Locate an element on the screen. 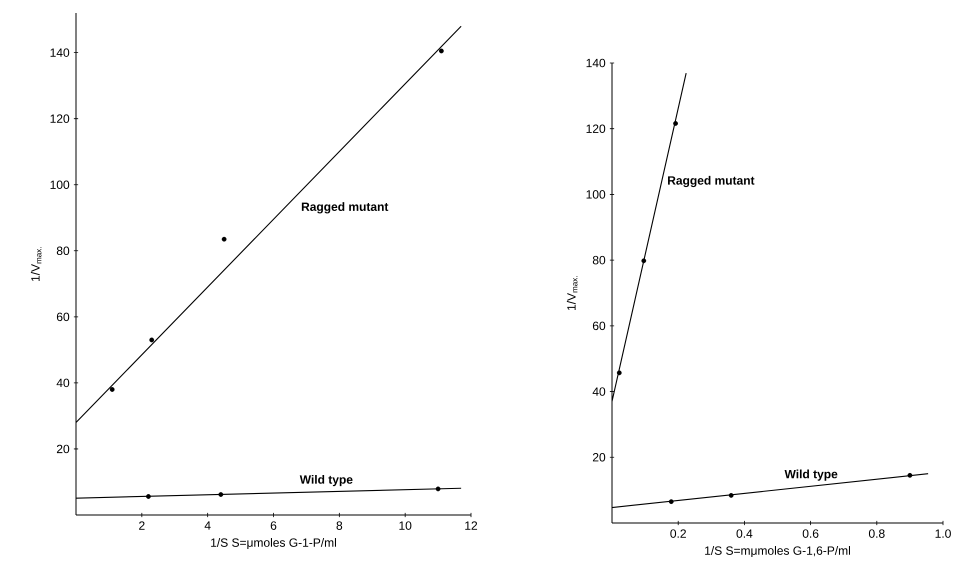  x-tick-label: 0.4 is located at coordinates (744, 533).